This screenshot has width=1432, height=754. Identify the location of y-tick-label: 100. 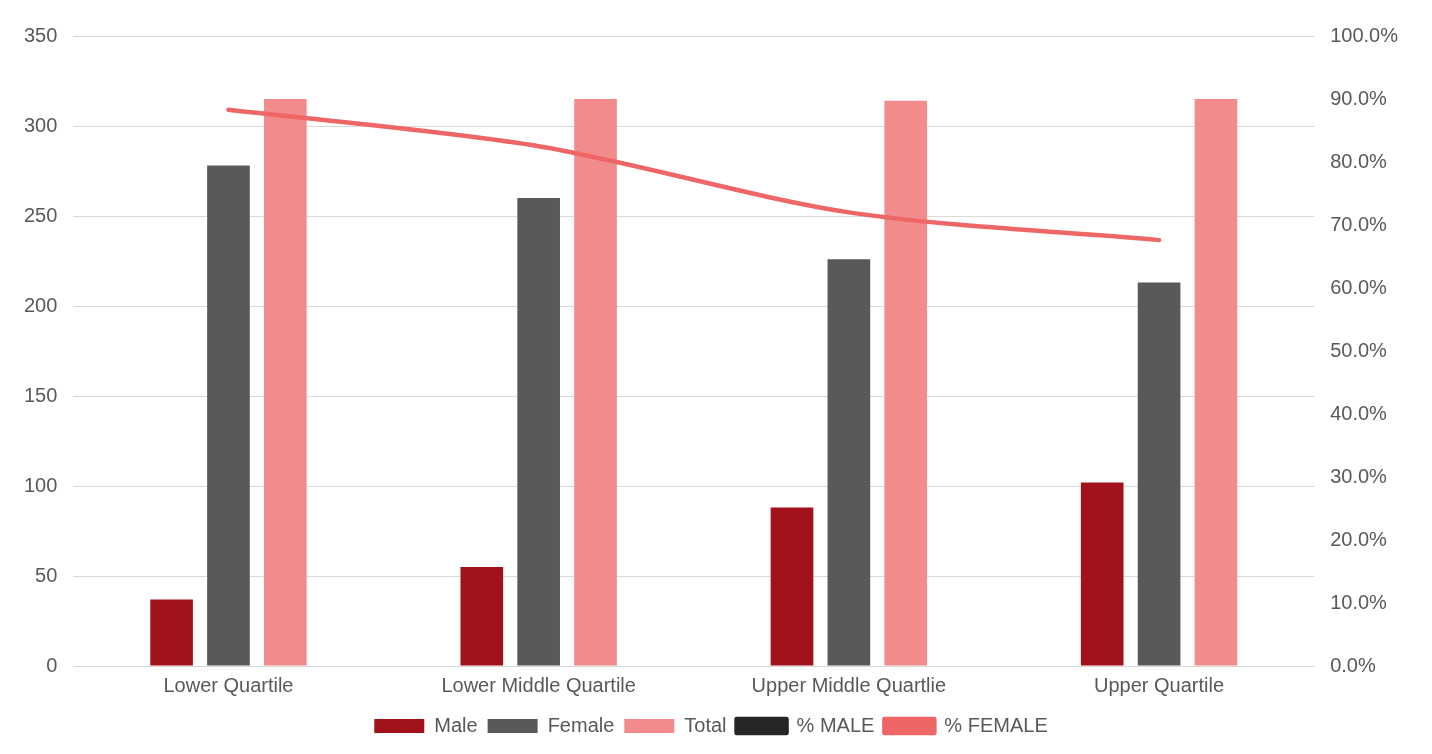
(40, 484).